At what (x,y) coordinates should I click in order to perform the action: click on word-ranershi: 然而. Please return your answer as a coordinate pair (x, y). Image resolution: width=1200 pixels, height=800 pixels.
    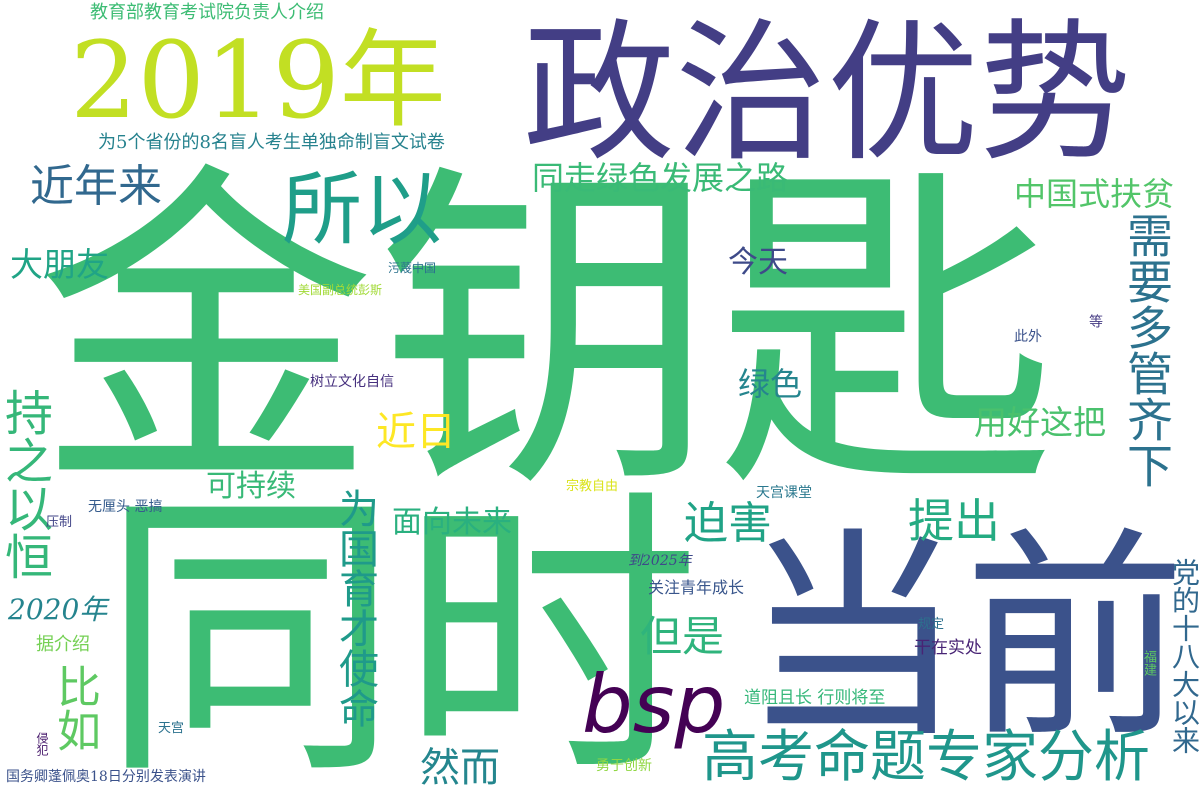
    Looking at the image, I should click on (460, 768).